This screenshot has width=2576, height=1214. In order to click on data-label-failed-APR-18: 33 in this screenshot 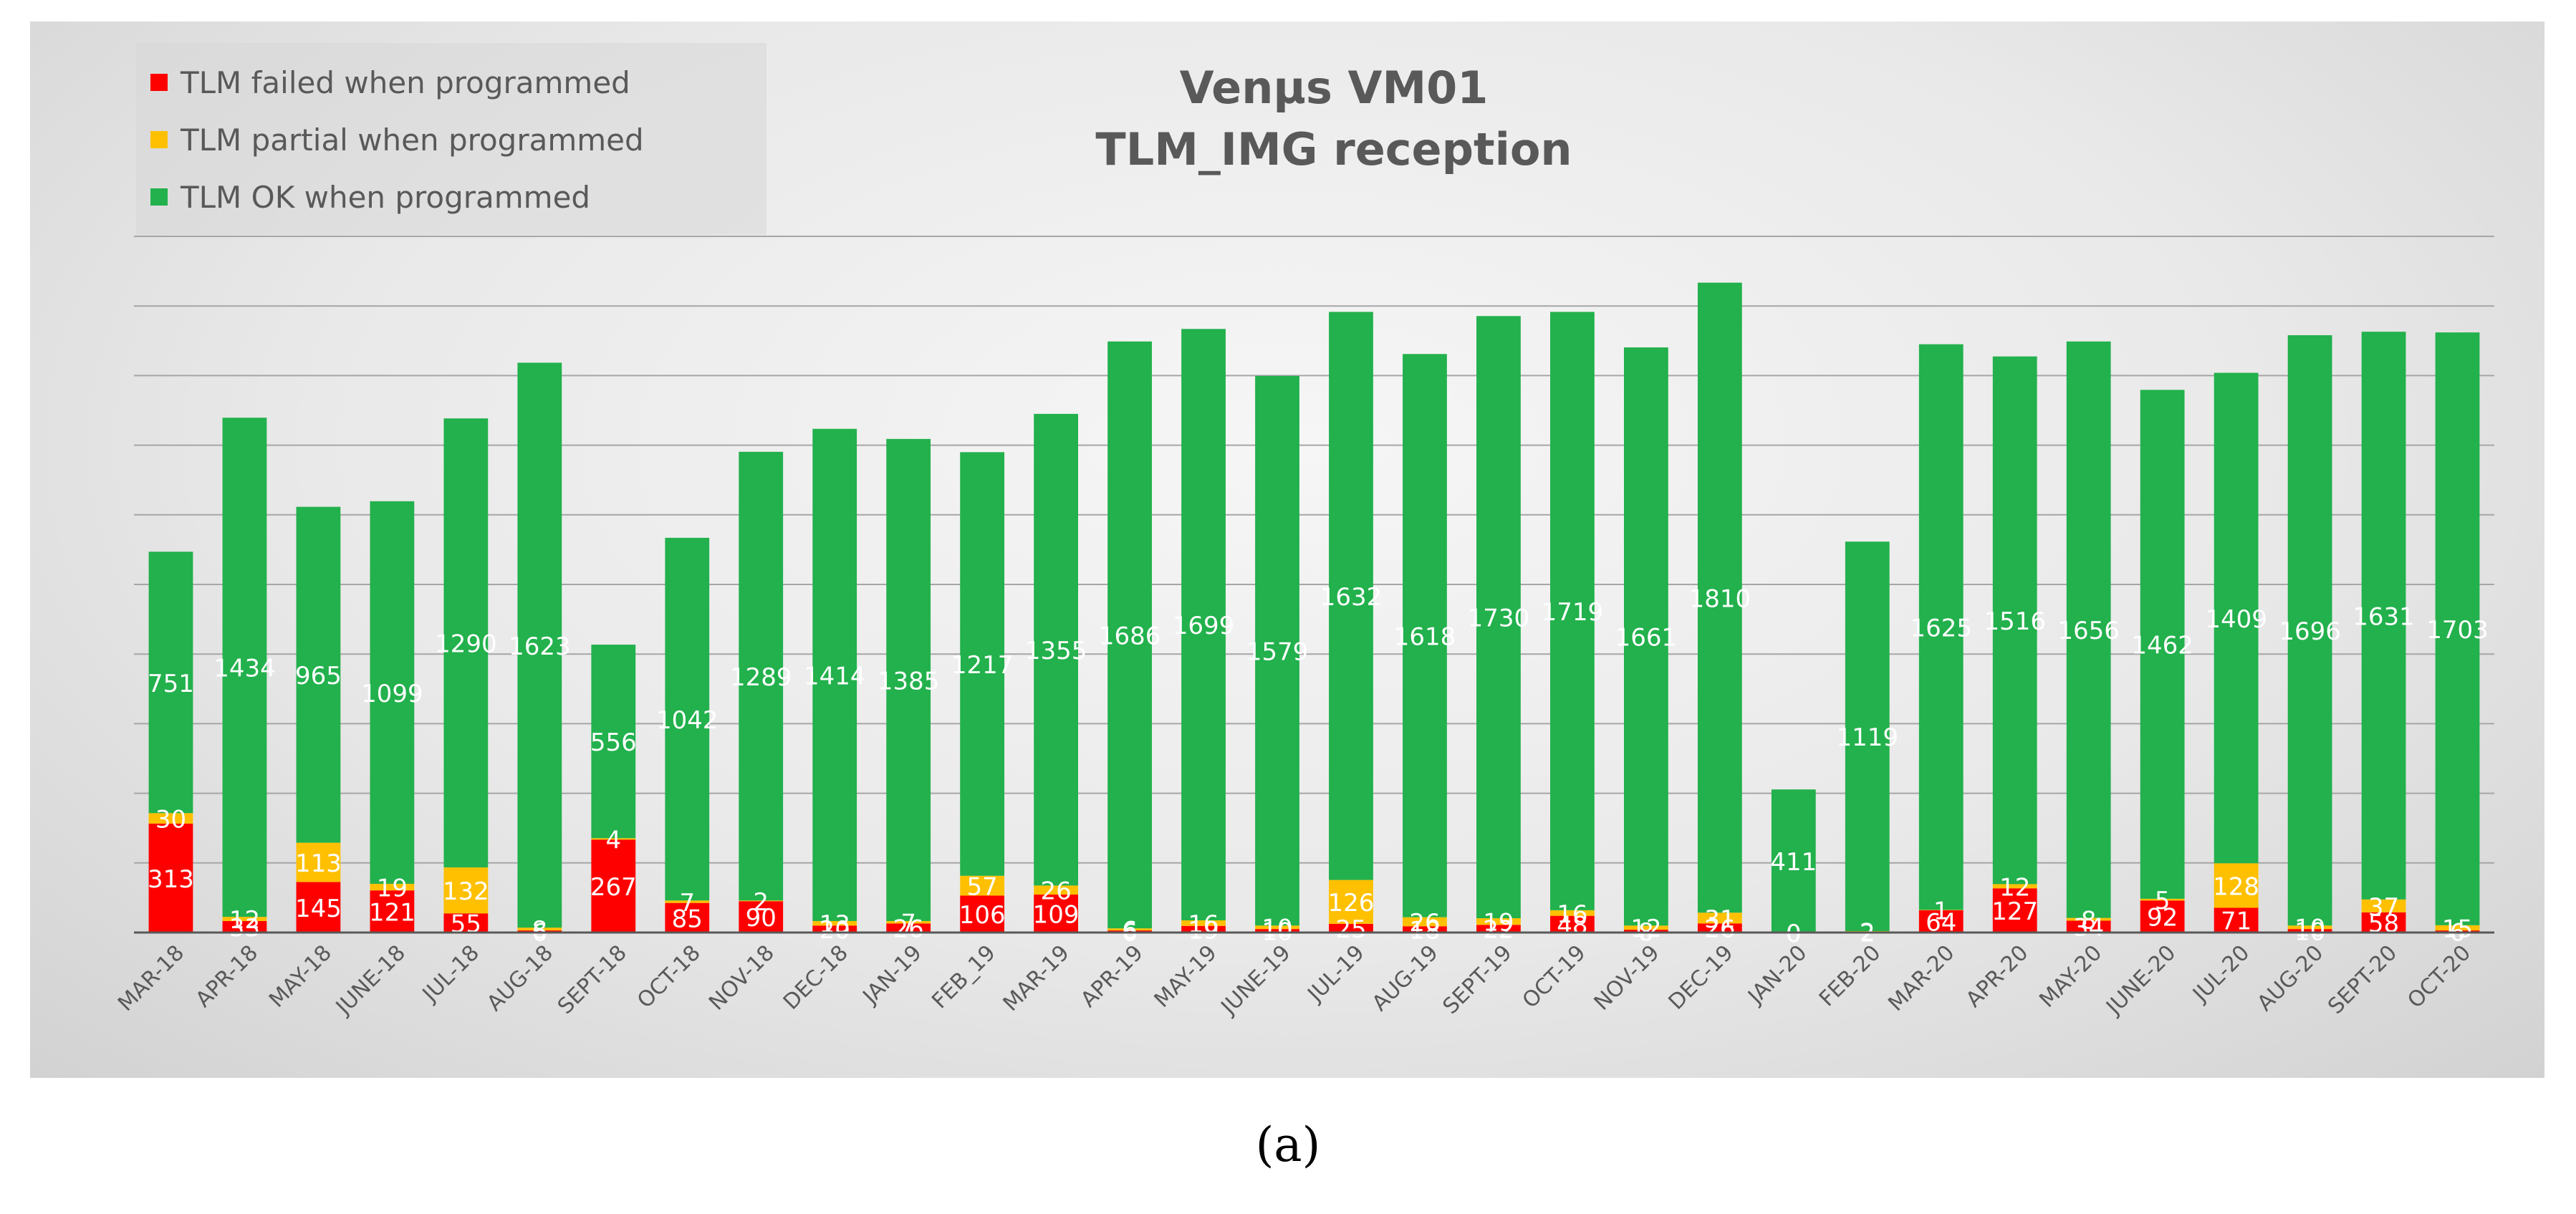, I will do `click(244, 929)`.